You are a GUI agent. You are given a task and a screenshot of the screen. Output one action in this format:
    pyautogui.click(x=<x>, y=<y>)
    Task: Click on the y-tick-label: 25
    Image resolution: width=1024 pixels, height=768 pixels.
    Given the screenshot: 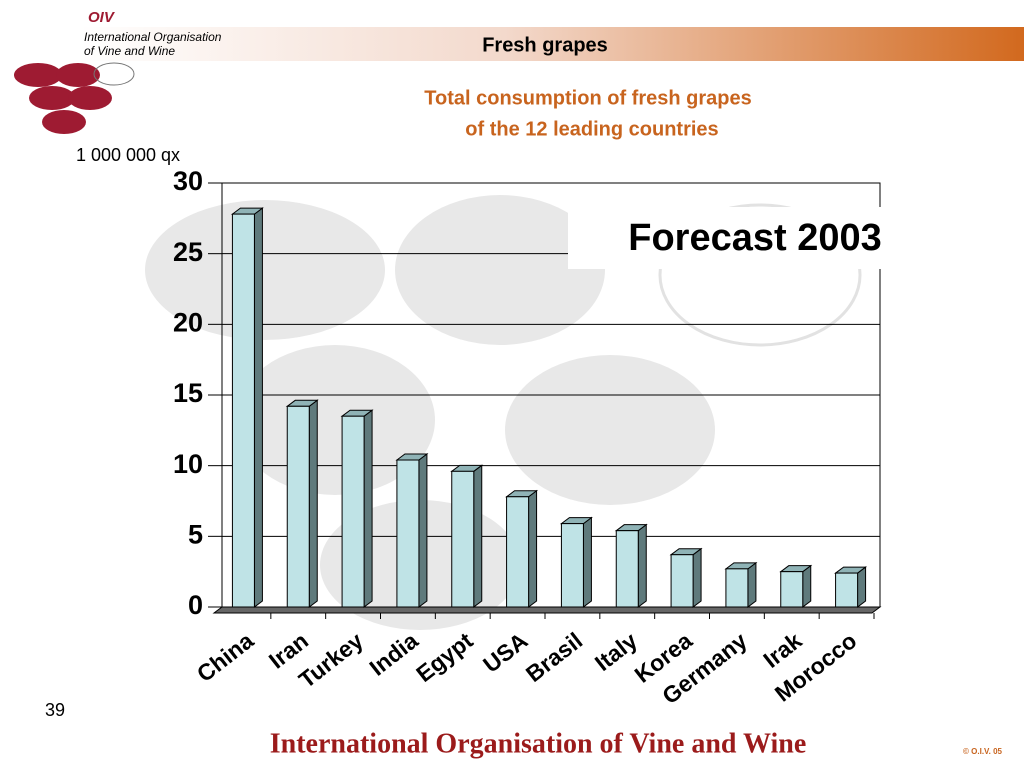 What is the action you would take?
    pyautogui.click(x=188, y=252)
    